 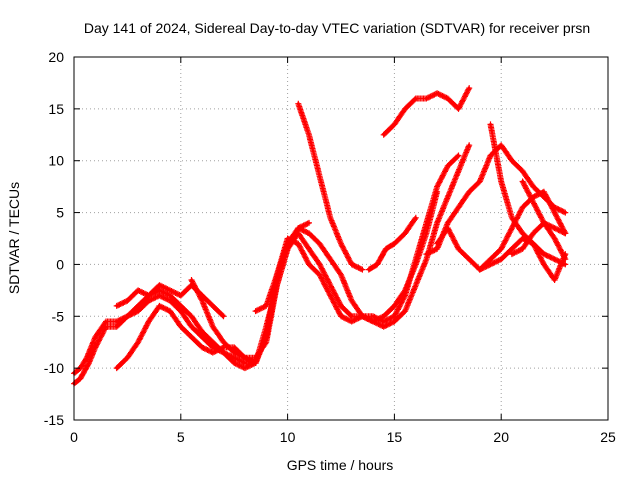 What do you see at coordinates (234, 319) in the screenshot?
I see `series-track-e` at bounding box center [234, 319].